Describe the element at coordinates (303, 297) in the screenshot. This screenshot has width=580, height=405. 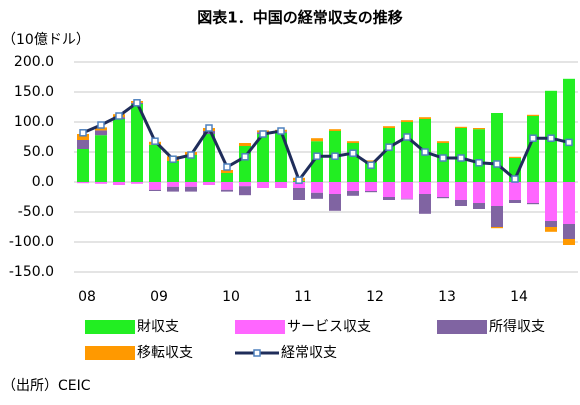
I see `x-tick-label: 11` at that location.